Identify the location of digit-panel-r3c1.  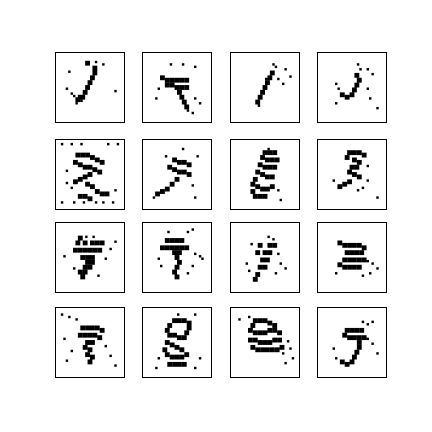
(90, 257).